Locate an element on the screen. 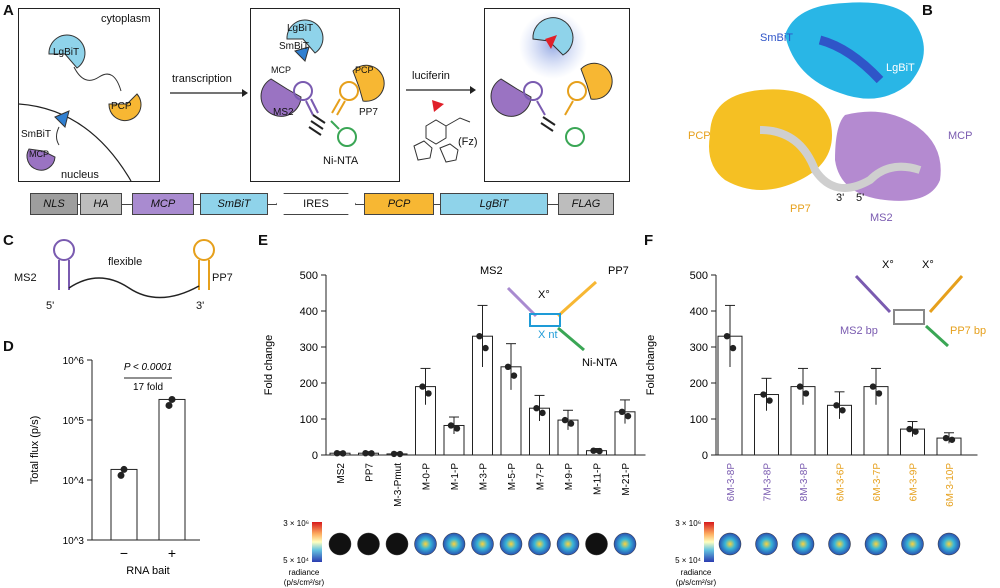 The height and width of the screenshot is (588, 1000). pp7-label-a: PP7 is located at coordinates (368, 112).